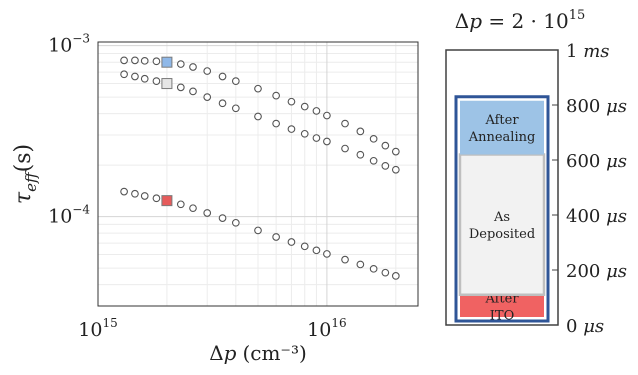 Image resolution: width=638 pixels, height=375 pixels. What do you see at coordinates (596, 271) in the screenshot?
I see `bar-y-tick-label: 200 μs` at bounding box center [596, 271].